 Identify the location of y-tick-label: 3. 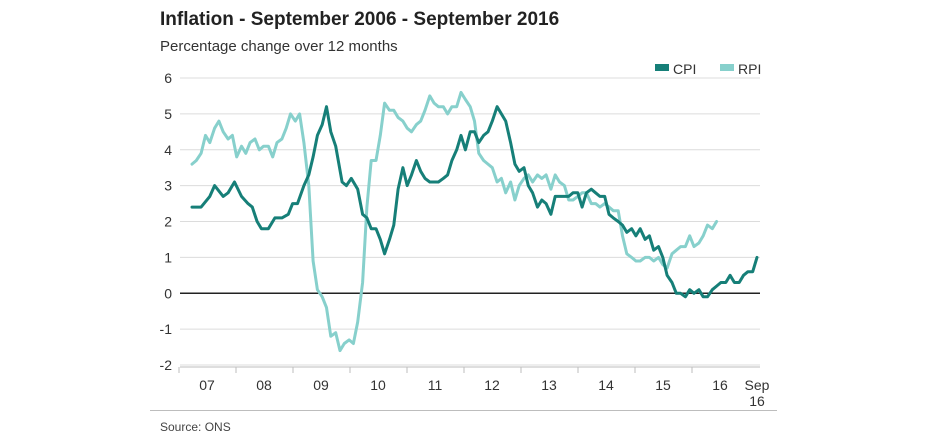
(168, 186).